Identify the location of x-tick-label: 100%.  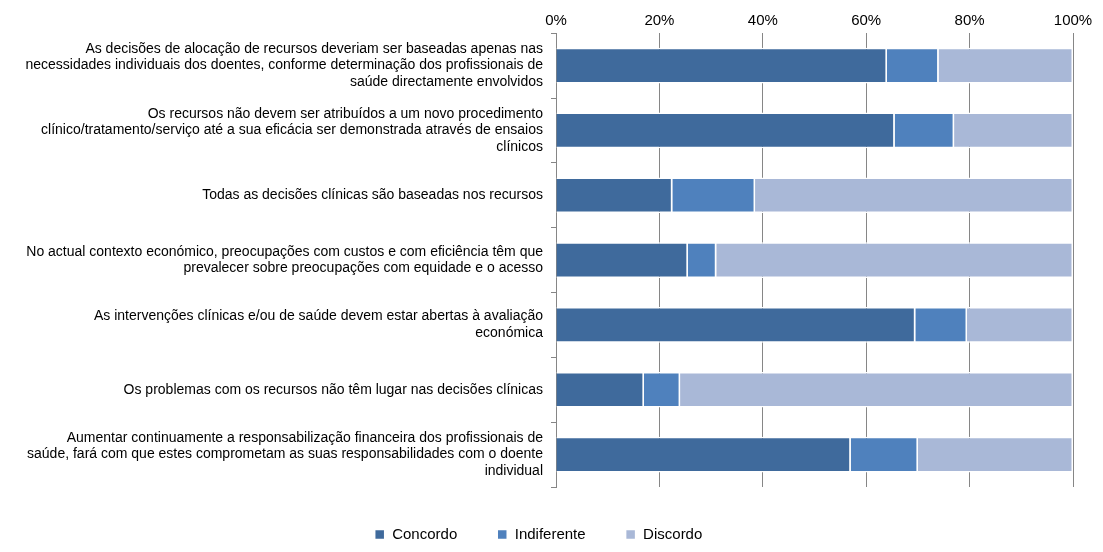
(1073, 20).